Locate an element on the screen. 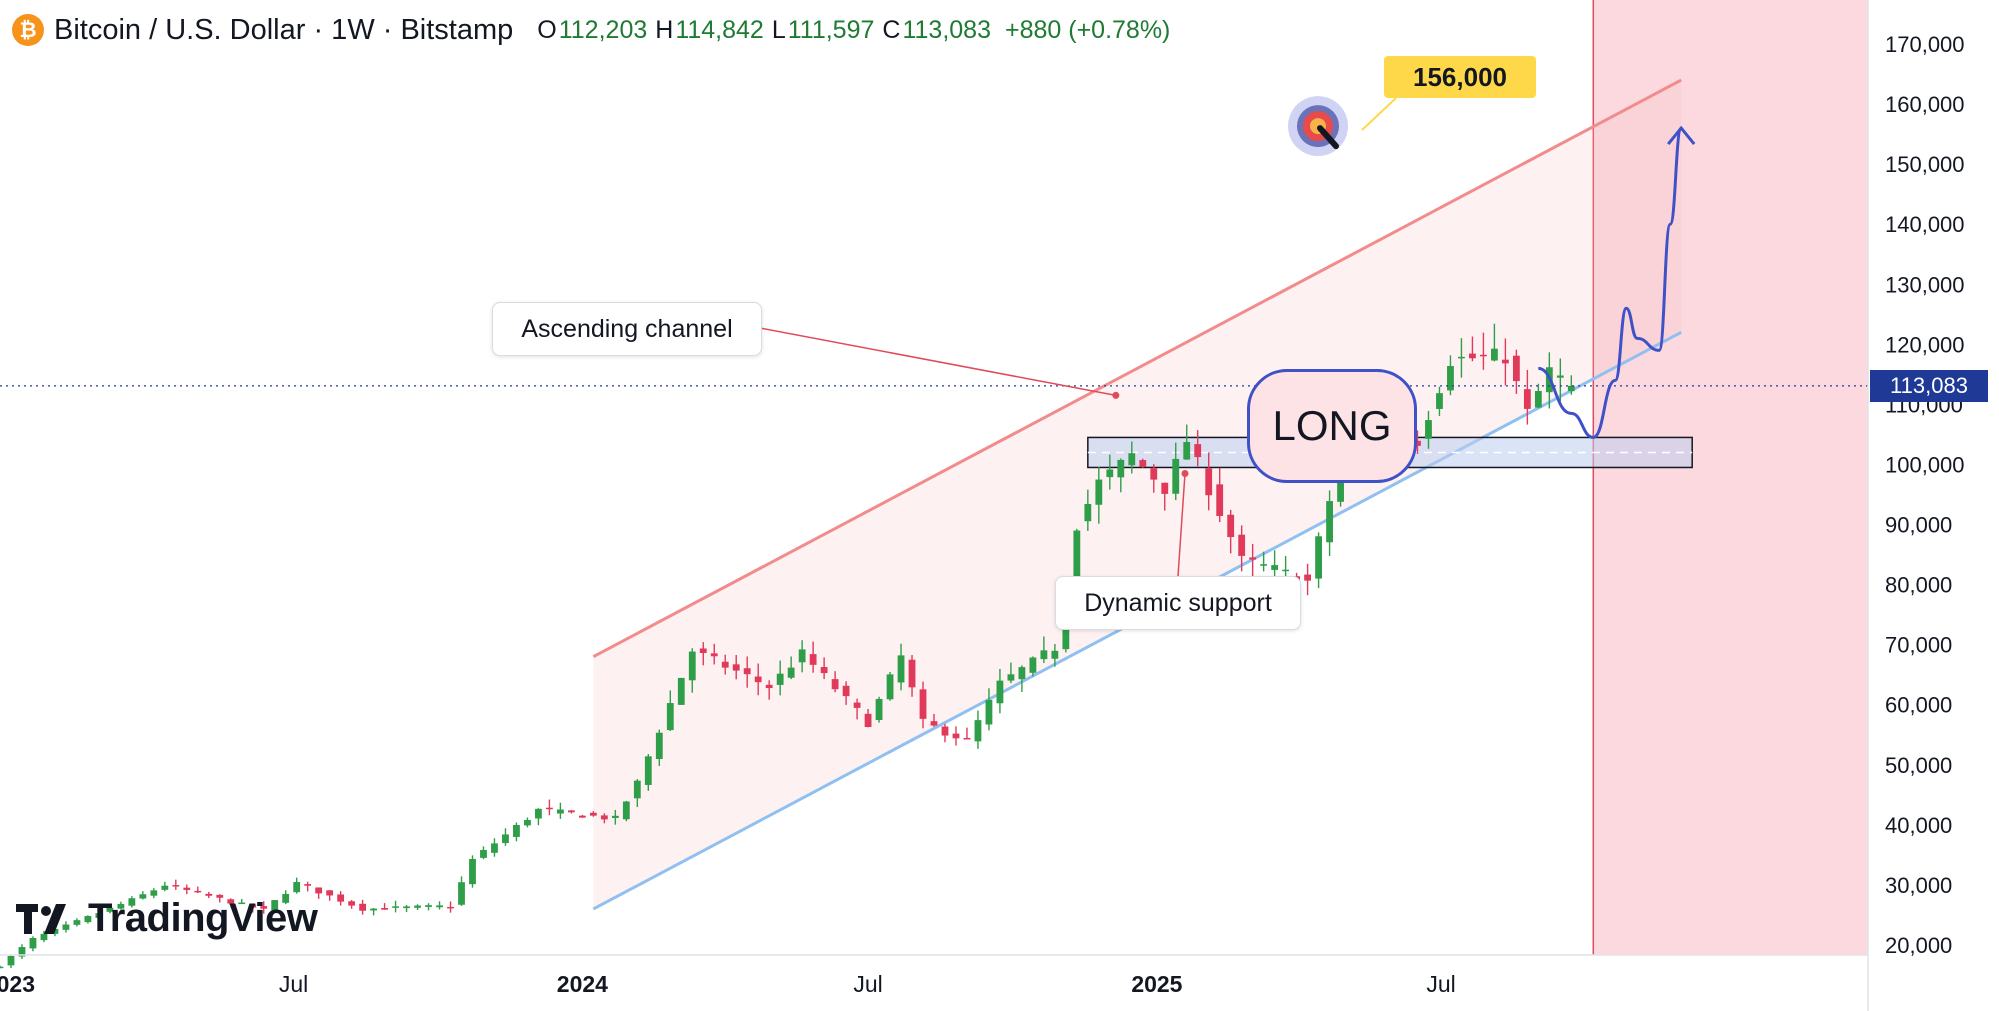 The width and height of the screenshot is (1999, 1011). ascending-channel-callout: Ascending channel is located at coordinates (627, 329).